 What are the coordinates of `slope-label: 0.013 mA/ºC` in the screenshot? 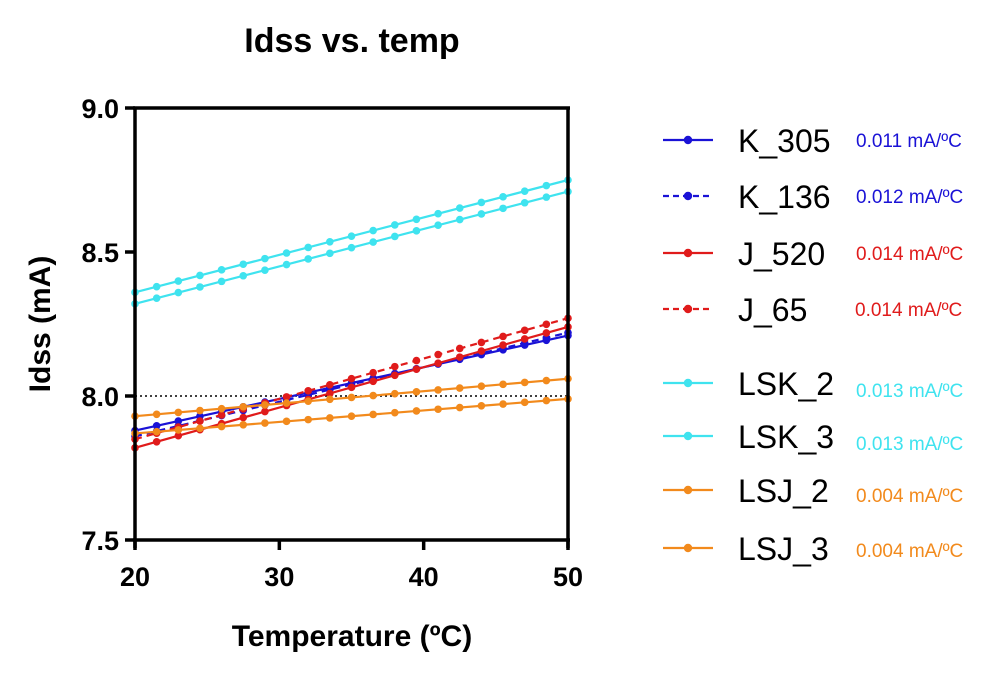 It's located at (909, 391).